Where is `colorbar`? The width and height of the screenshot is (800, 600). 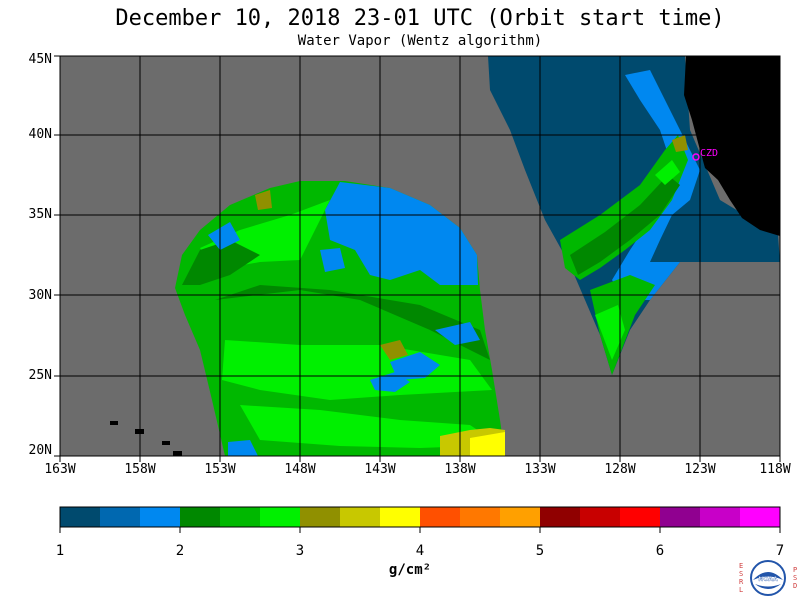 colorbar is located at coordinates (420, 519).